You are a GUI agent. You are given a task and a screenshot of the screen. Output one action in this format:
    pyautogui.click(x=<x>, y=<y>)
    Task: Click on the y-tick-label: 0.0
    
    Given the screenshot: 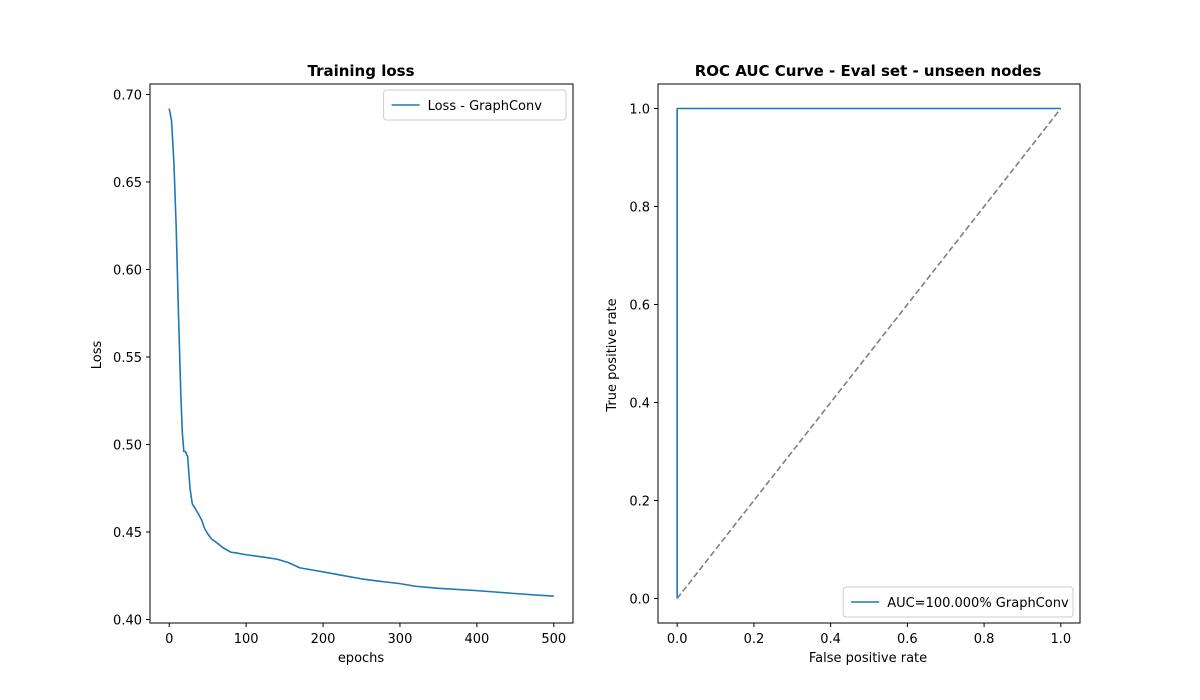 What is the action you would take?
    pyautogui.click(x=639, y=600)
    